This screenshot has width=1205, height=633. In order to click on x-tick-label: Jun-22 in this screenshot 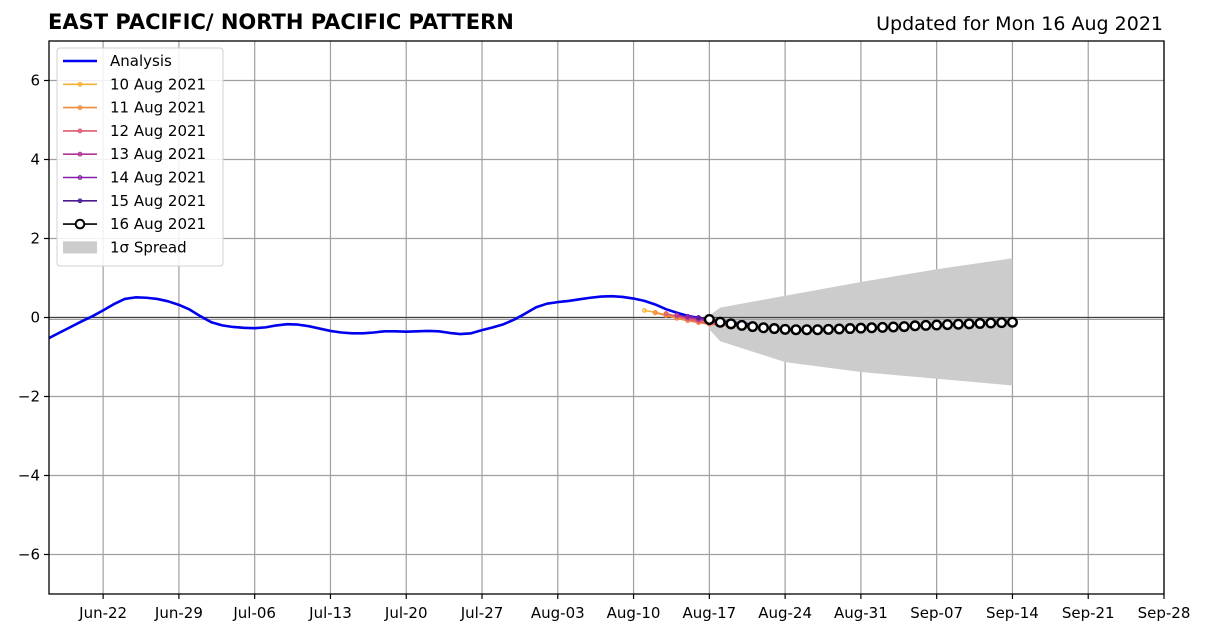, I will do `click(102, 613)`.